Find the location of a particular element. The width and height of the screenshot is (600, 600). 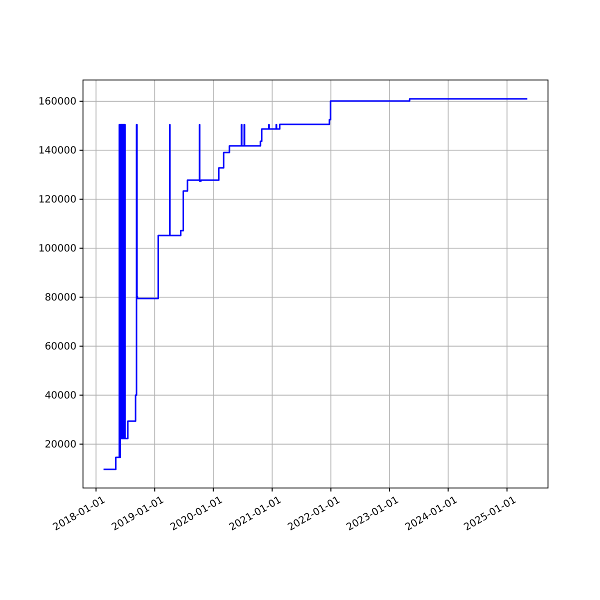

y-tick-label: 40000 is located at coordinates (60, 396).